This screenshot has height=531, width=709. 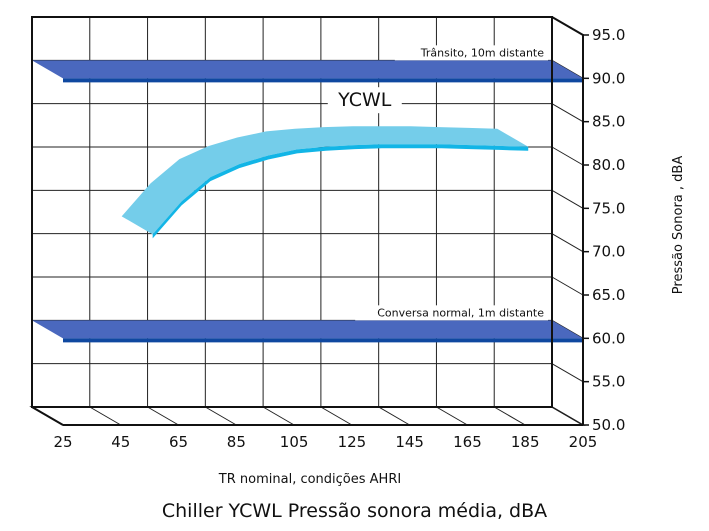 I want to click on y-tick-label: 90.0, so click(x=608, y=78).